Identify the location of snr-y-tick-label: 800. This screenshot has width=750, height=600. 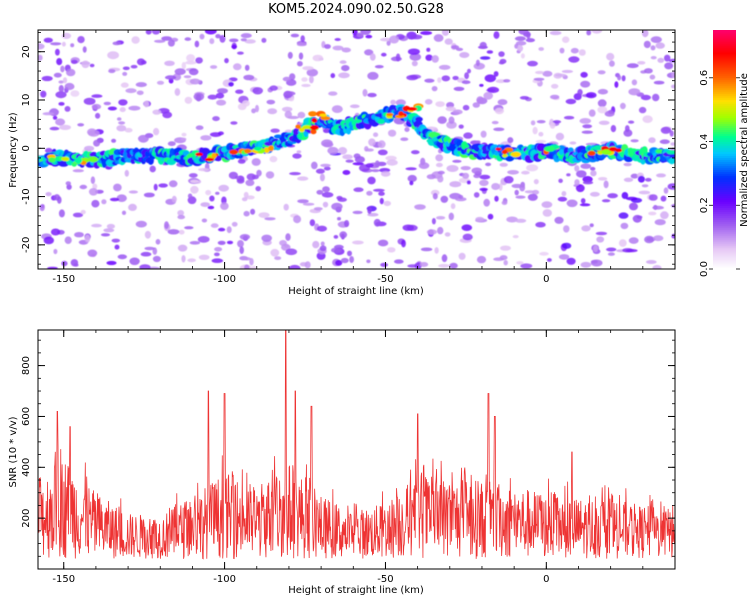
(26, 365).